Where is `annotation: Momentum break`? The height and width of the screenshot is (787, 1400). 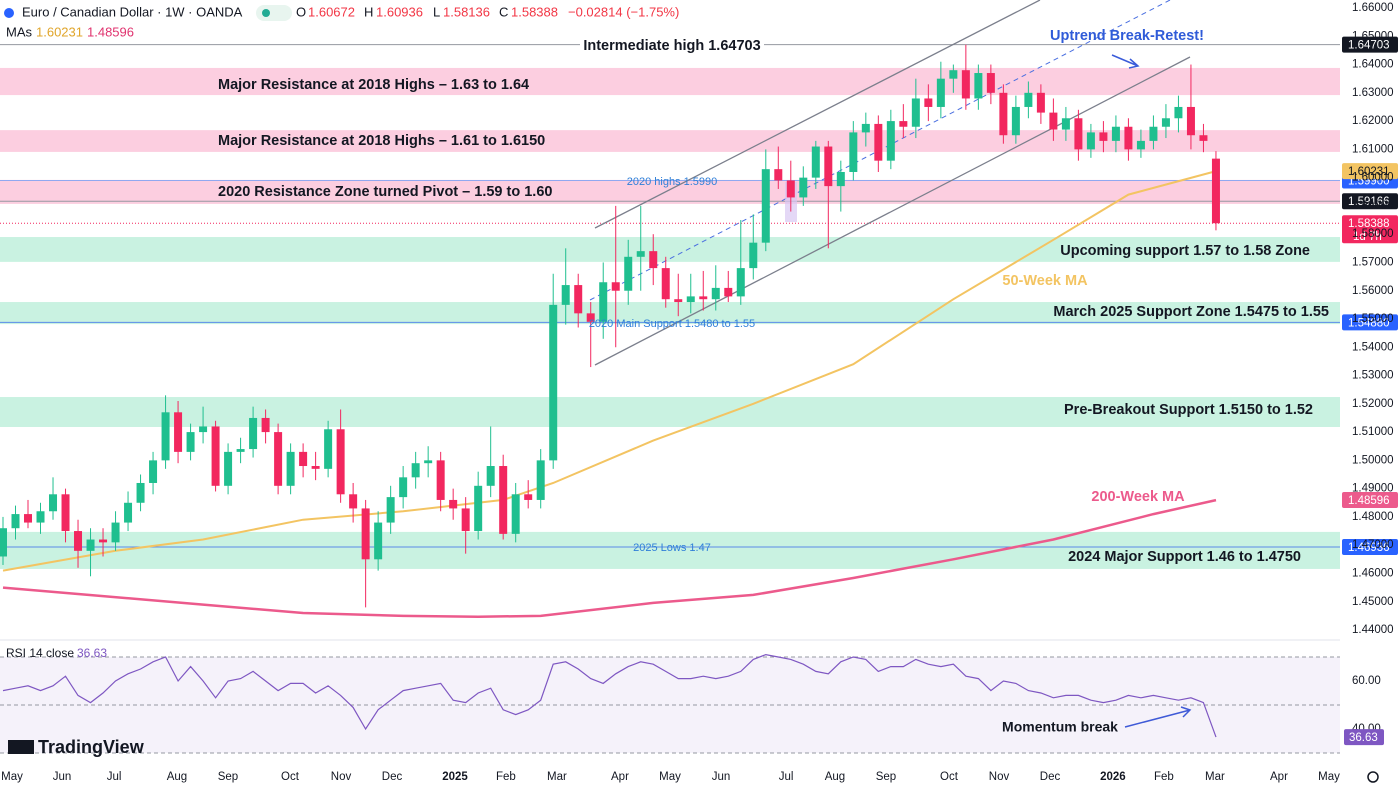 annotation: Momentum break is located at coordinates (1060, 727).